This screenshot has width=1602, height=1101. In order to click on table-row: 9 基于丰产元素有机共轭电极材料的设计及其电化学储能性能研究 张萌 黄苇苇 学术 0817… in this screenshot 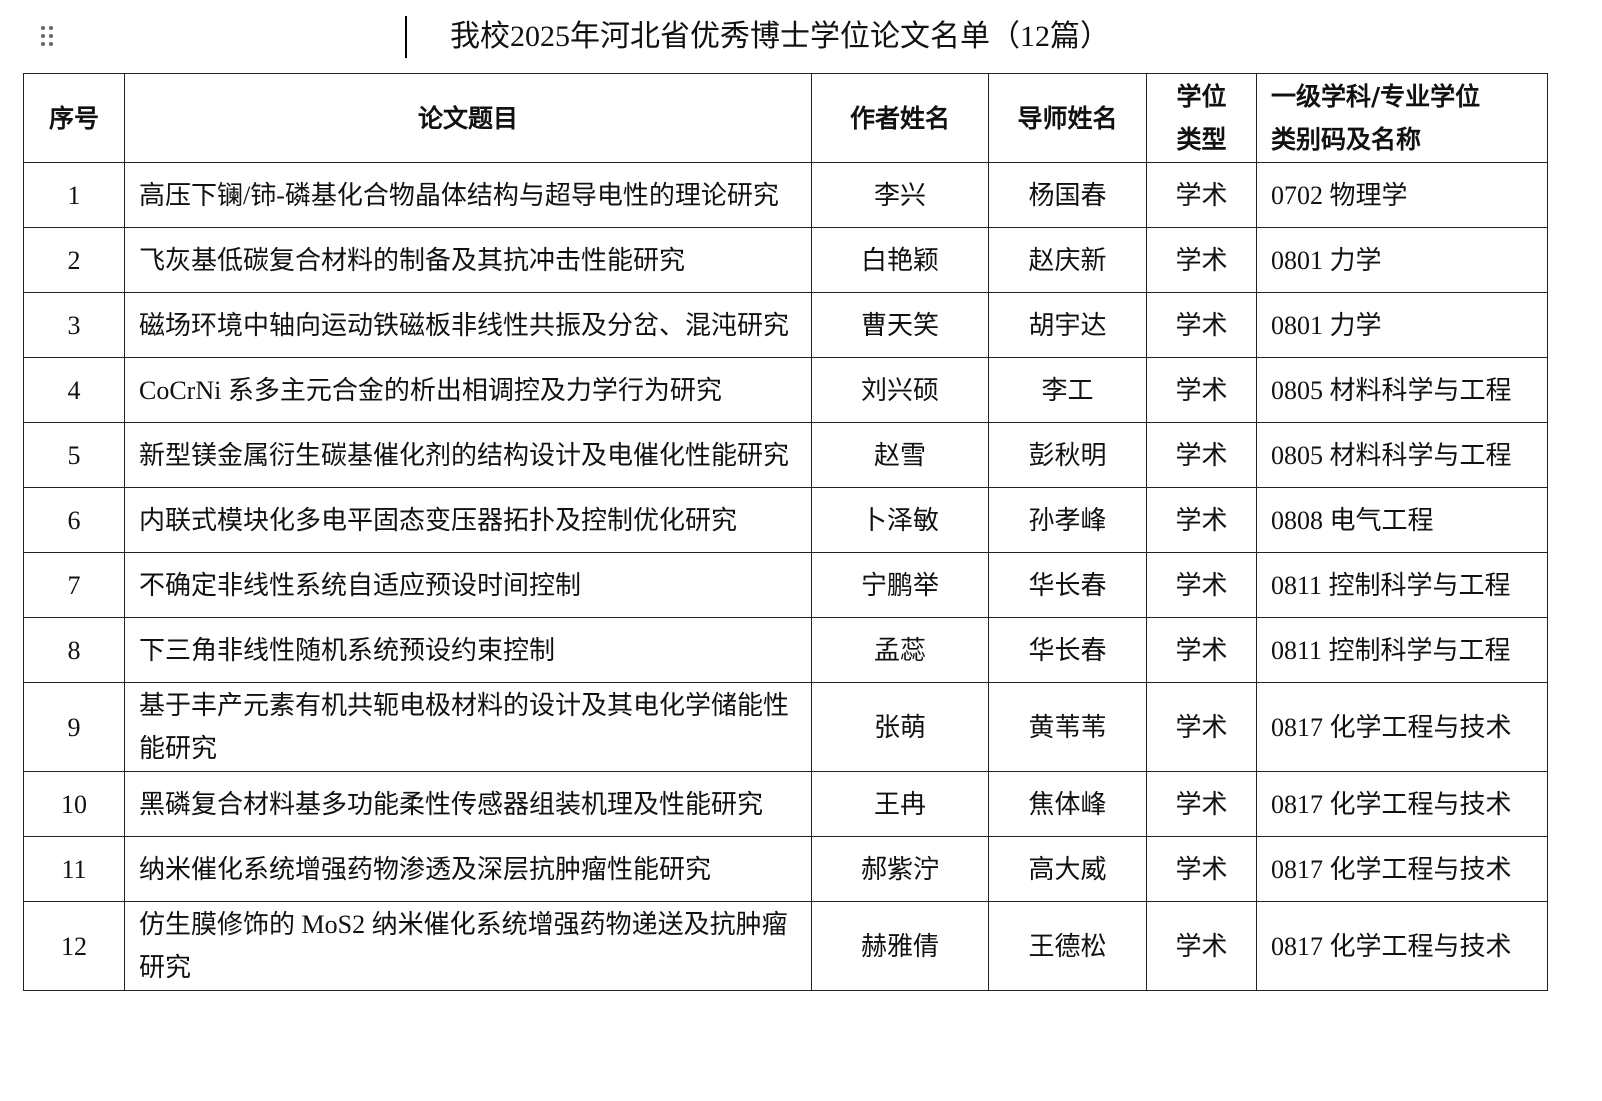, I will do `click(785, 727)`.